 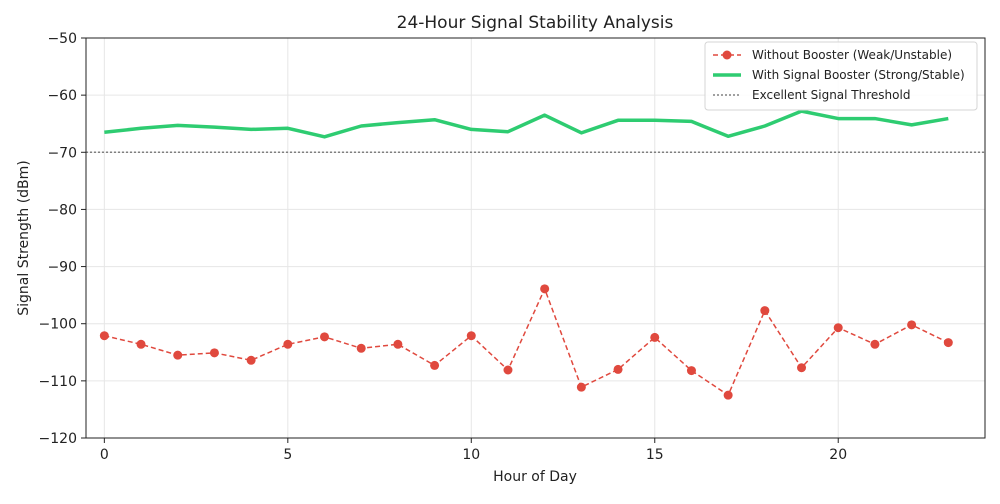 What do you see at coordinates (62, 268) in the screenshot?
I see `y-tick-label: −90` at bounding box center [62, 268].